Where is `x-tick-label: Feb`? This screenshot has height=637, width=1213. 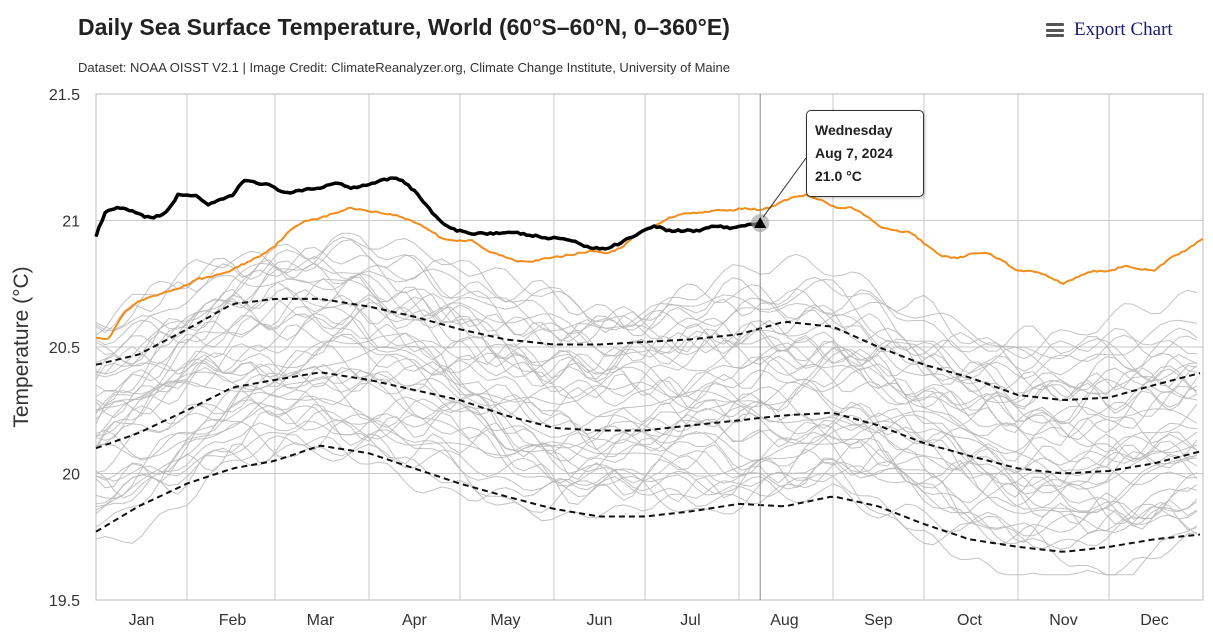
x-tick-label: Feb is located at coordinates (233, 620).